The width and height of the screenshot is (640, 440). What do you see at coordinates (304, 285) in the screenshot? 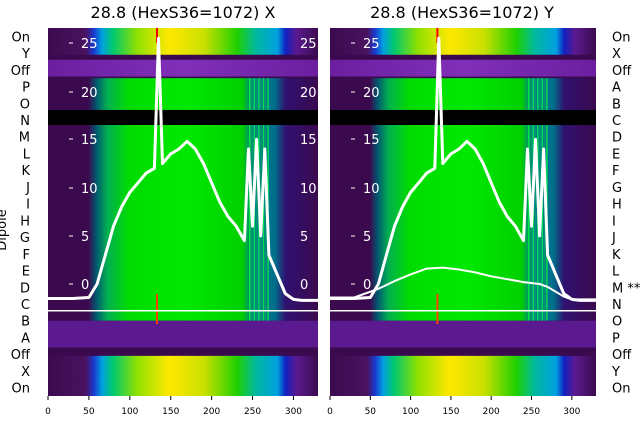
I see `inset-tick-label-right: 0` at bounding box center [304, 285].